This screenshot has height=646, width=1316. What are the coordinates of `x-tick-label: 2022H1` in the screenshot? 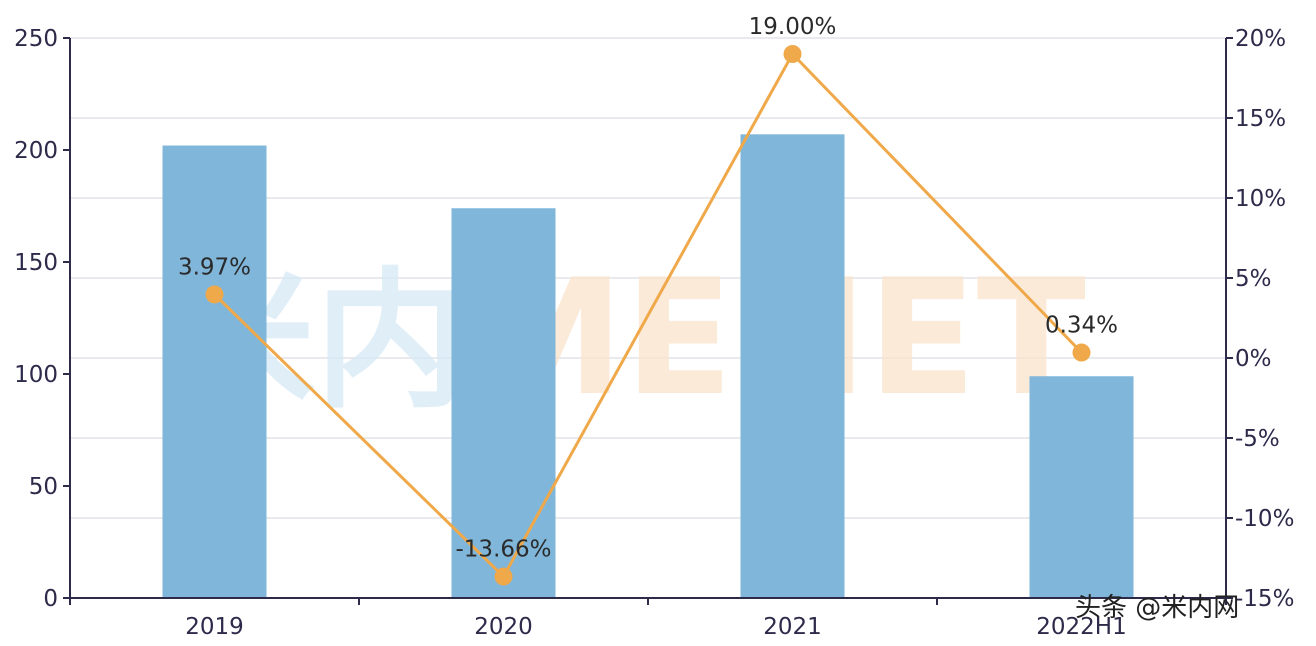 It's located at (1081, 627).